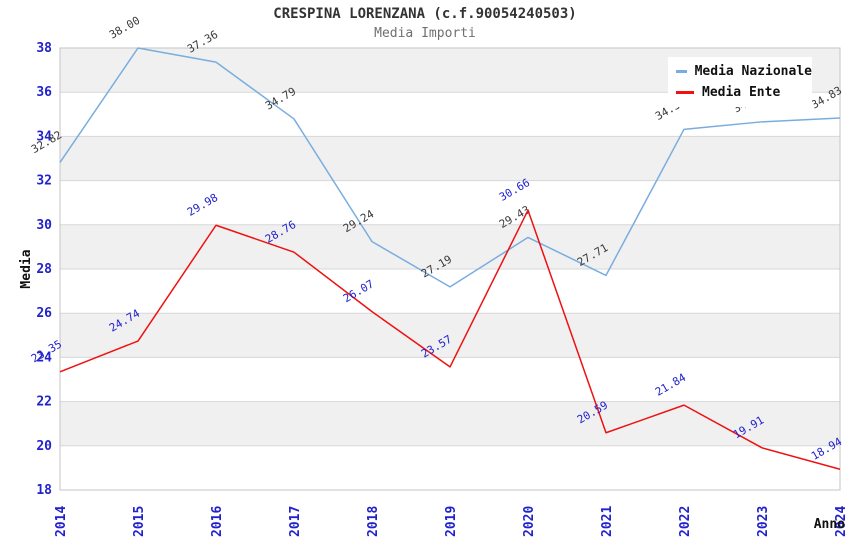 The width and height of the screenshot is (850, 550). What do you see at coordinates (217, 521) in the screenshot?
I see `x-tick-label: 2016` at bounding box center [217, 521].